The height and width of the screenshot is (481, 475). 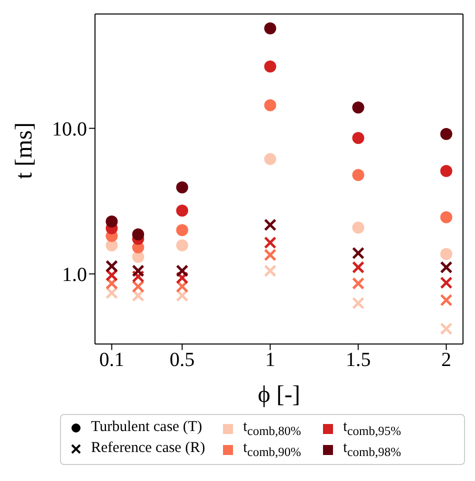 What do you see at coordinates (146, 427) in the screenshot?
I see `text: Turbulent case (T)` at bounding box center [146, 427].